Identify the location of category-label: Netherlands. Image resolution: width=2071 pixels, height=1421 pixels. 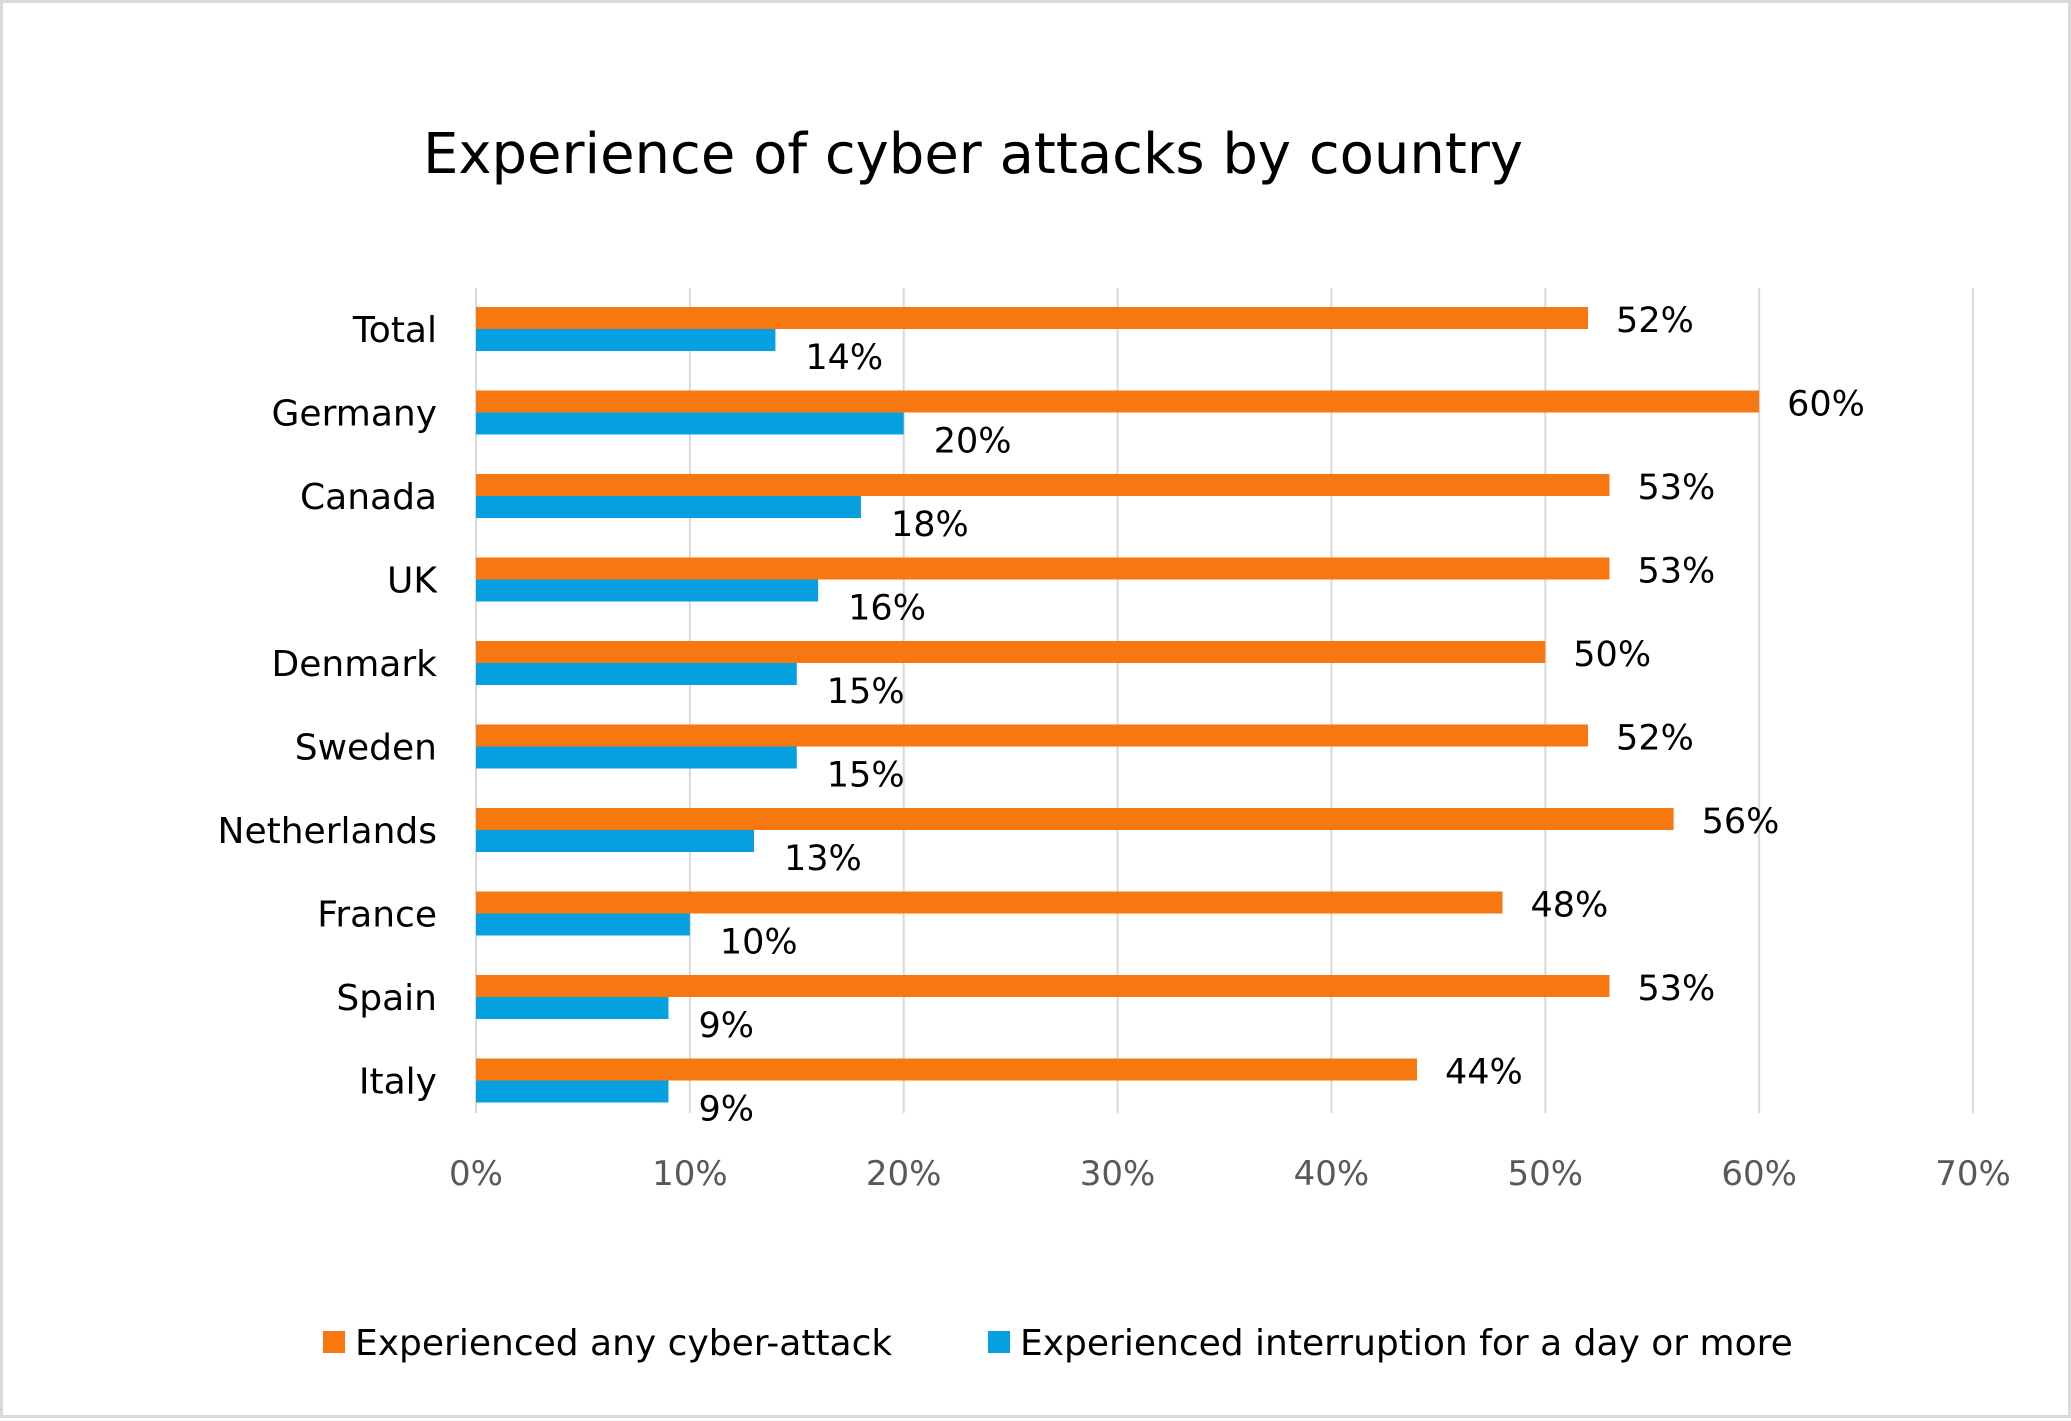
(327, 831).